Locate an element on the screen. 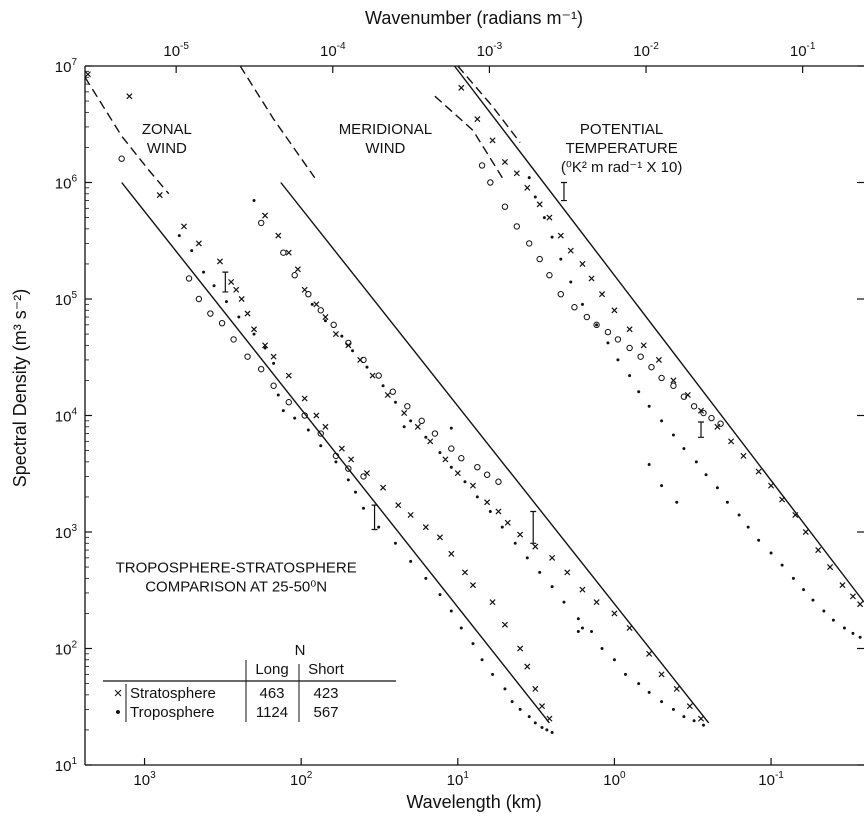  y-tick-label: 10² is located at coordinates (66, 649).